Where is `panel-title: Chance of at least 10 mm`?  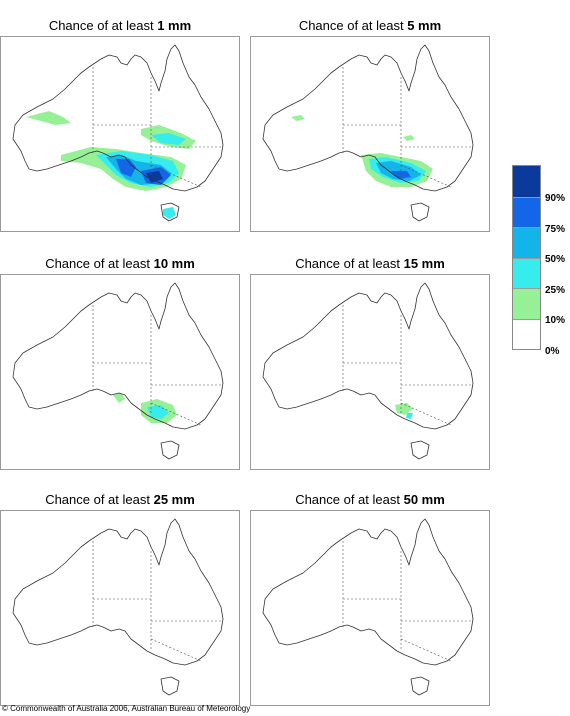 panel-title: Chance of at least 10 mm is located at coordinates (120, 263).